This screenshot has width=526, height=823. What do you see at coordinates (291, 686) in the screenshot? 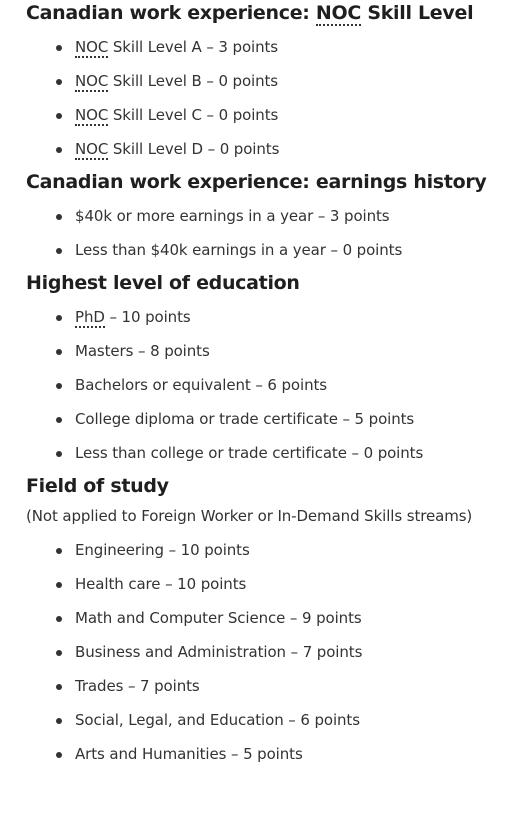
I see `list-item: Trades – 7 points` at bounding box center [291, 686].